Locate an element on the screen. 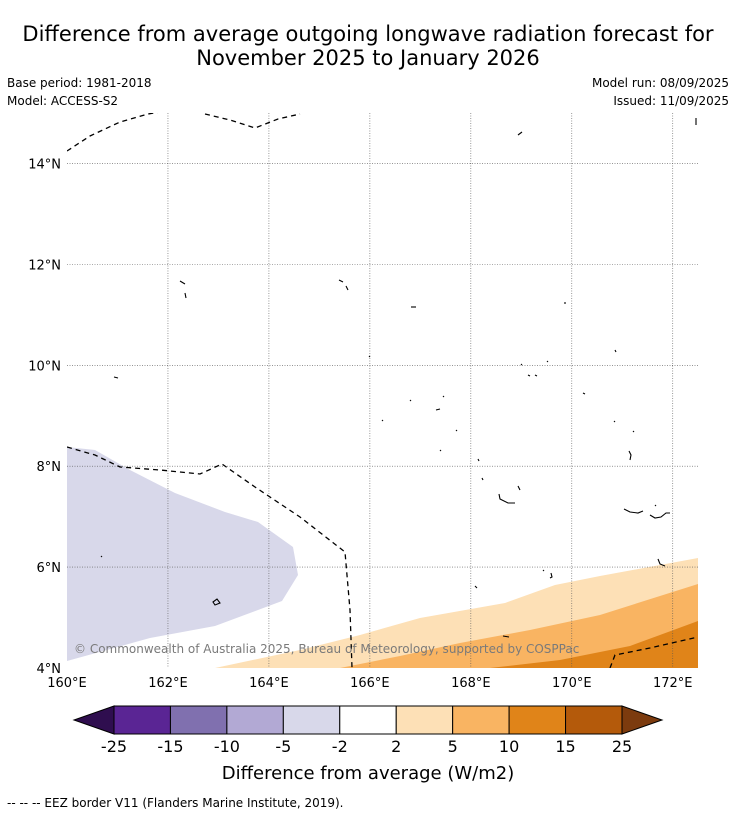 The height and width of the screenshot is (816, 736). eez-border-southeast is located at coordinates (653, 652).